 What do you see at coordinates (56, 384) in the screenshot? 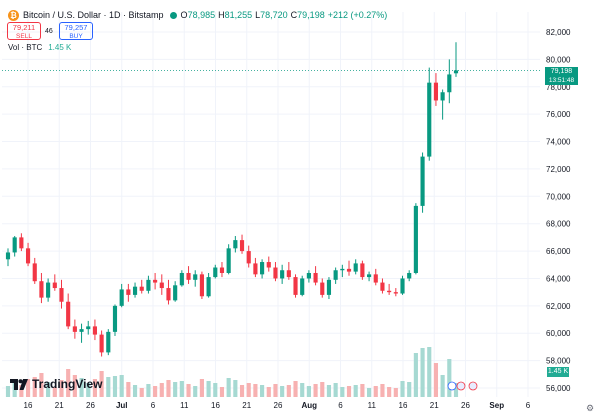
I see `tradingview-logo: TradingView` at bounding box center [56, 384].